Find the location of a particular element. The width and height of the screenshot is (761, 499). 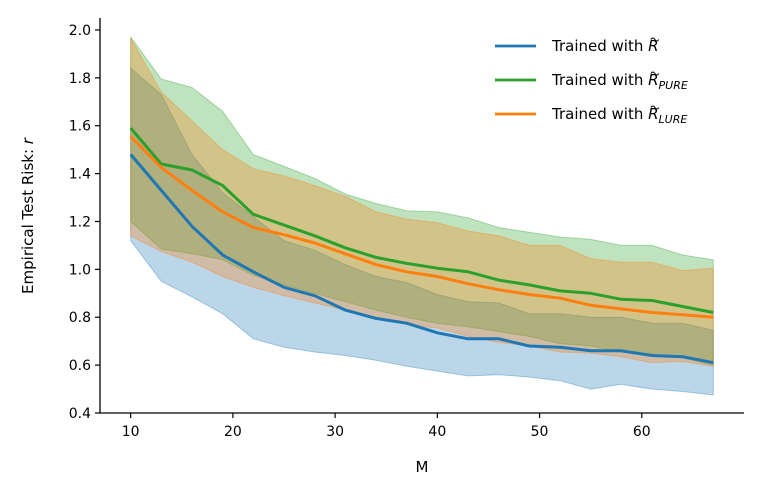

y-axis-label-prefix: Empirical Test Risk: is located at coordinates (28, 219).